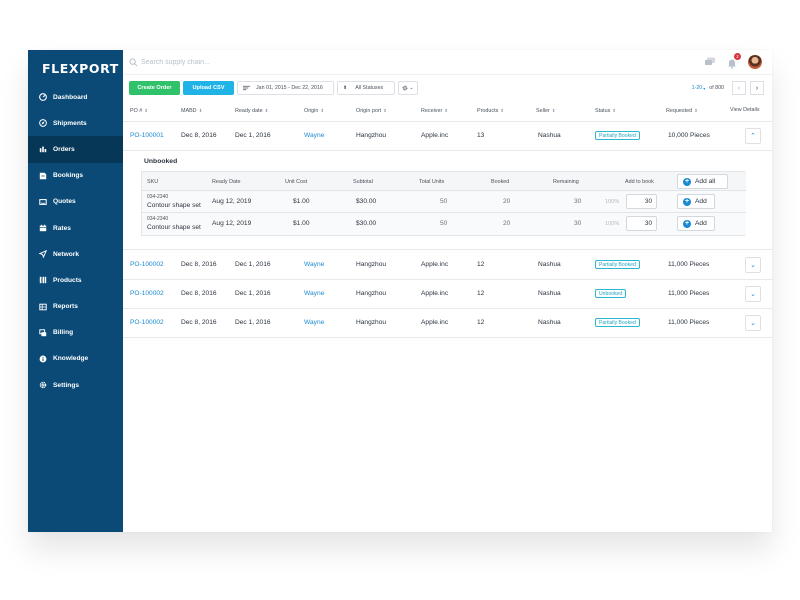 The width and height of the screenshot is (800, 600). What do you see at coordinates (689, 135) in the screenshot?
I see `requested-cell: 10,000 Pieces` at bounding box center [689, 135].